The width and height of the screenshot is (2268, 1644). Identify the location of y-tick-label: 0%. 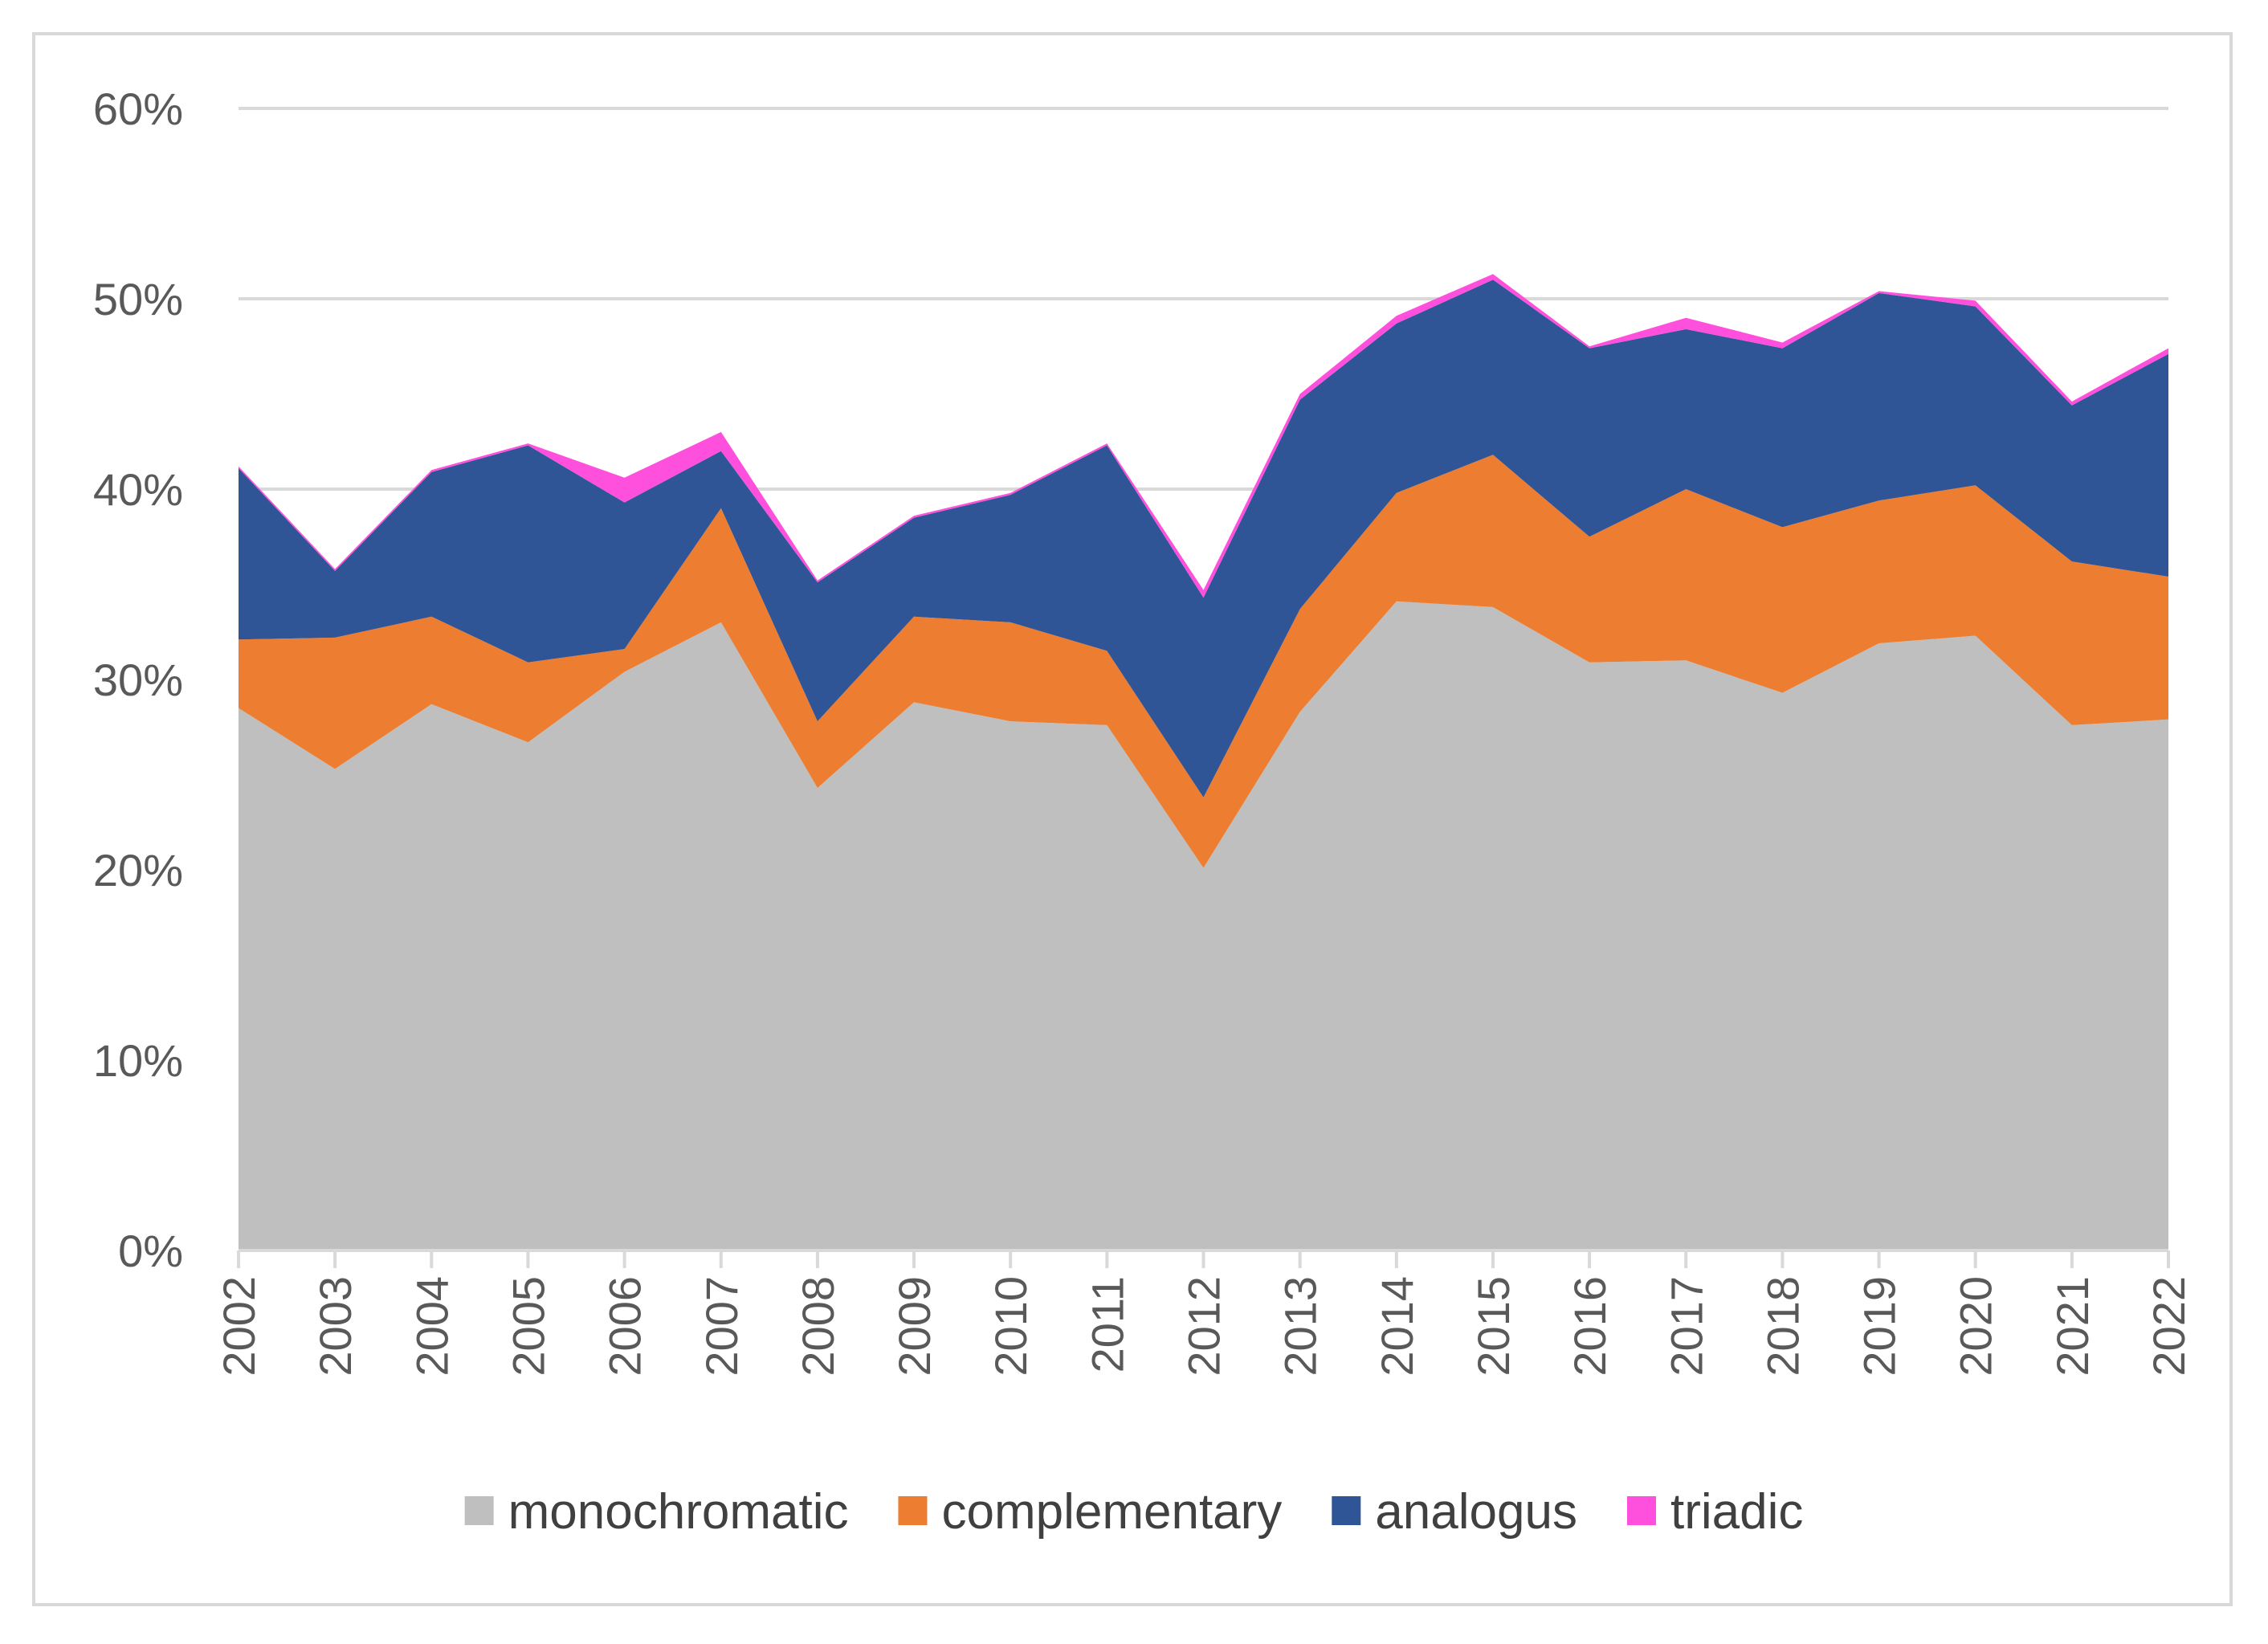
(150, 1251).